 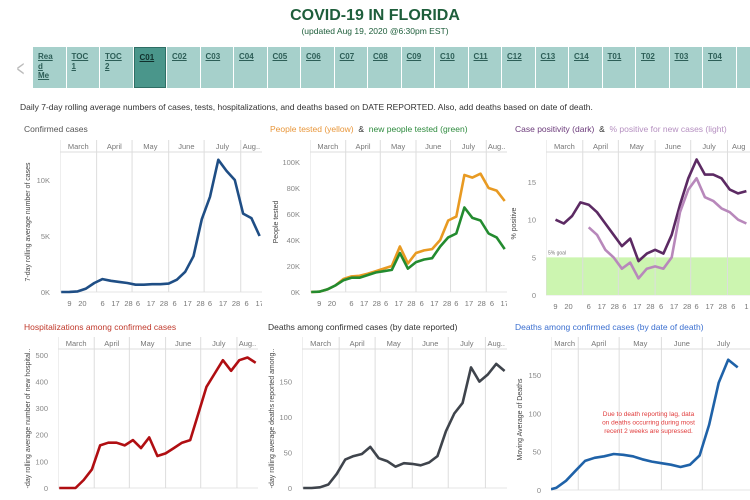 What do you see at coordinates (293, 188) in the screenshot?
I see `y-tick-label: 80K` at bounding box center [293, 188].